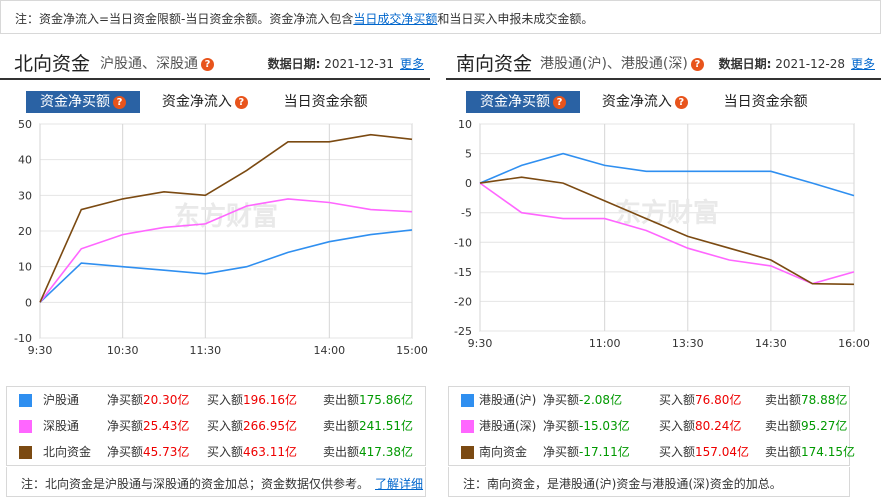  What do you see at coordinates (652, 452) in the screenshot?
I see `legend-row: 南向资金 净买额-17.11亿 买入额157.04亿 卖出额174.15亿` at bounding box center [652, 452].